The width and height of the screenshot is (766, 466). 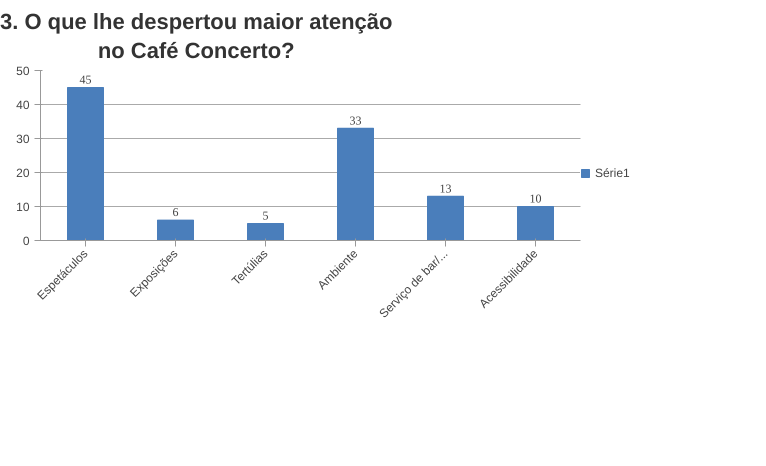 I want to click on legend-label: Série1, so click(x=612, y=173).